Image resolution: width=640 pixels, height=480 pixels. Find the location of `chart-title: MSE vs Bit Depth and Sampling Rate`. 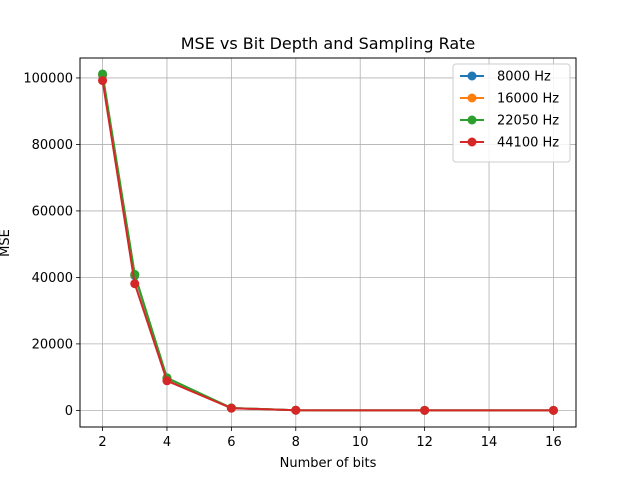

chart-title: MSE vs Bit Depth and Sampling Rate is located at coordinates (328, 43).